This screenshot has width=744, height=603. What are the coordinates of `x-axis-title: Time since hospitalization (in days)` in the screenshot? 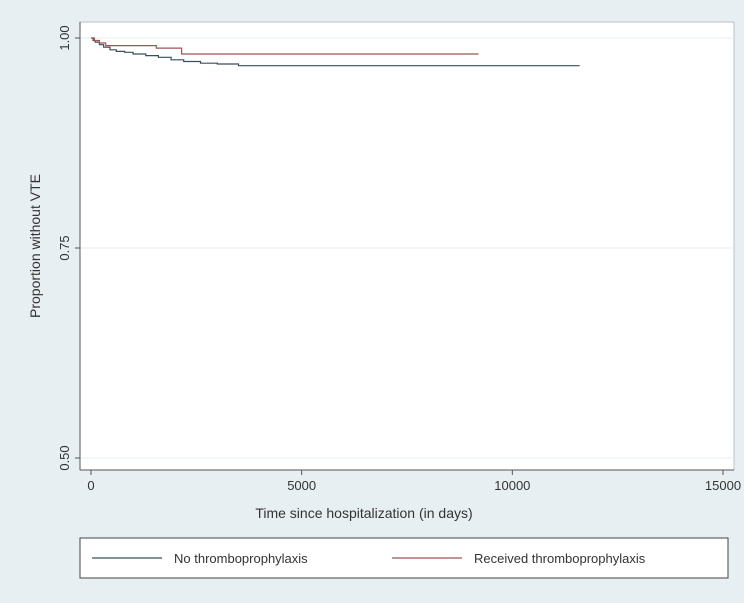 It's located at (363, 513).